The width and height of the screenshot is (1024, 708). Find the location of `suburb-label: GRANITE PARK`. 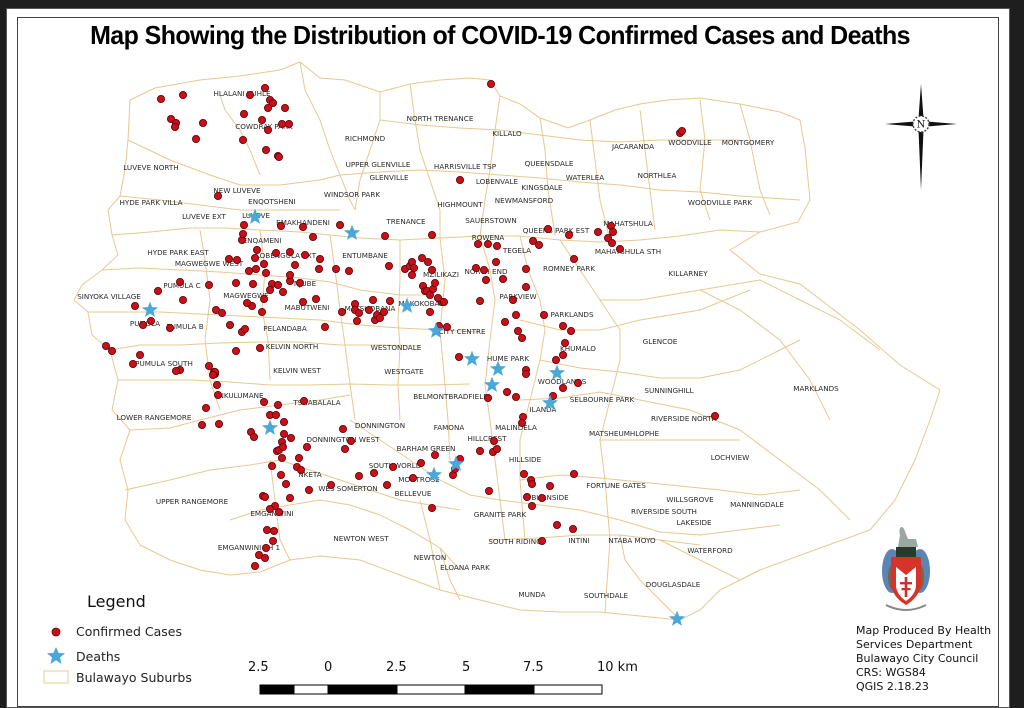

suburb-label: GRANITE PARK is located at coordinates (500, 514).